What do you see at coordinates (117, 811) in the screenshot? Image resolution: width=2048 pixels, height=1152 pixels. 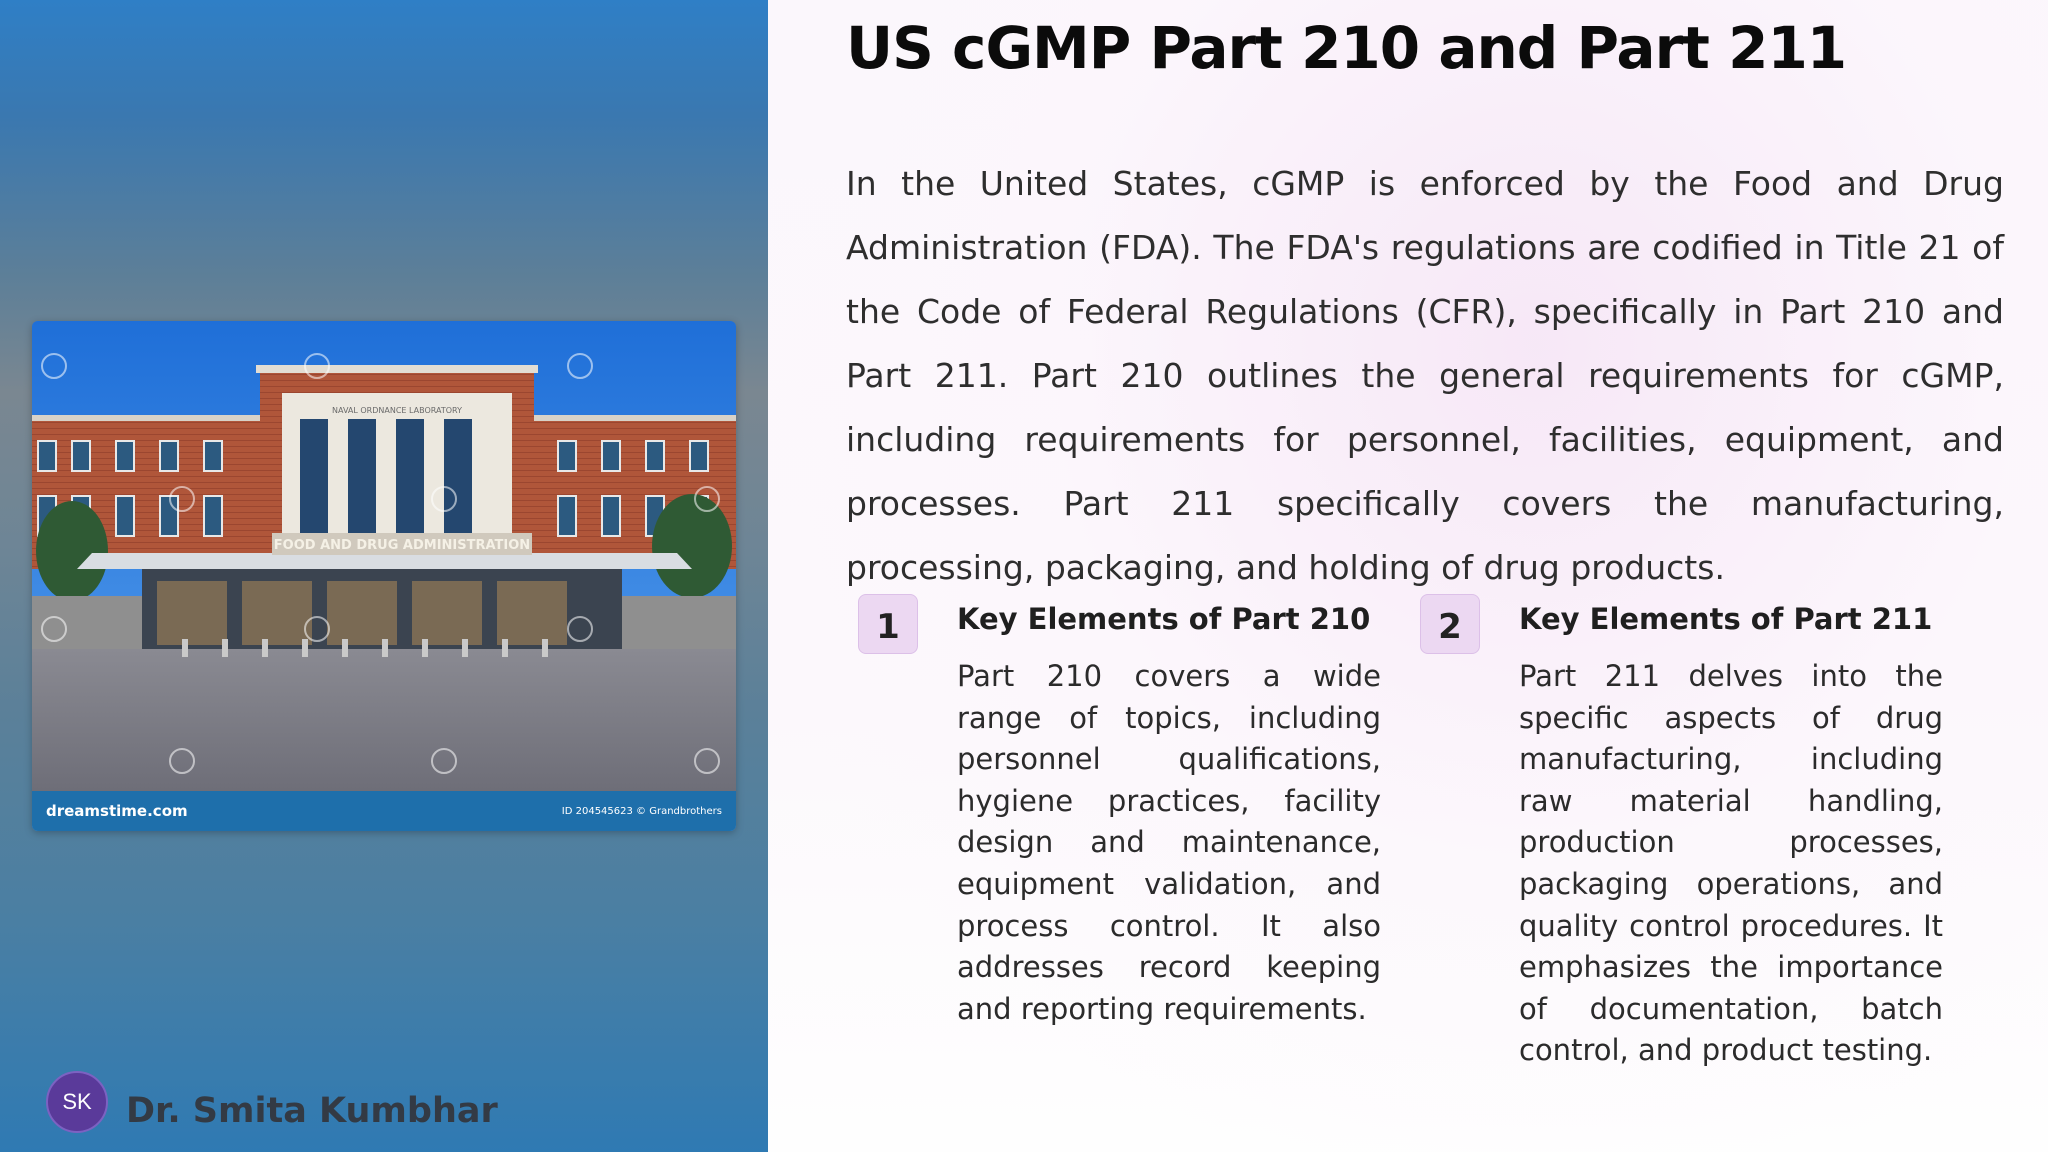 I see `watermark-brand: dreamstime.com` at bounding box center [117, 811].